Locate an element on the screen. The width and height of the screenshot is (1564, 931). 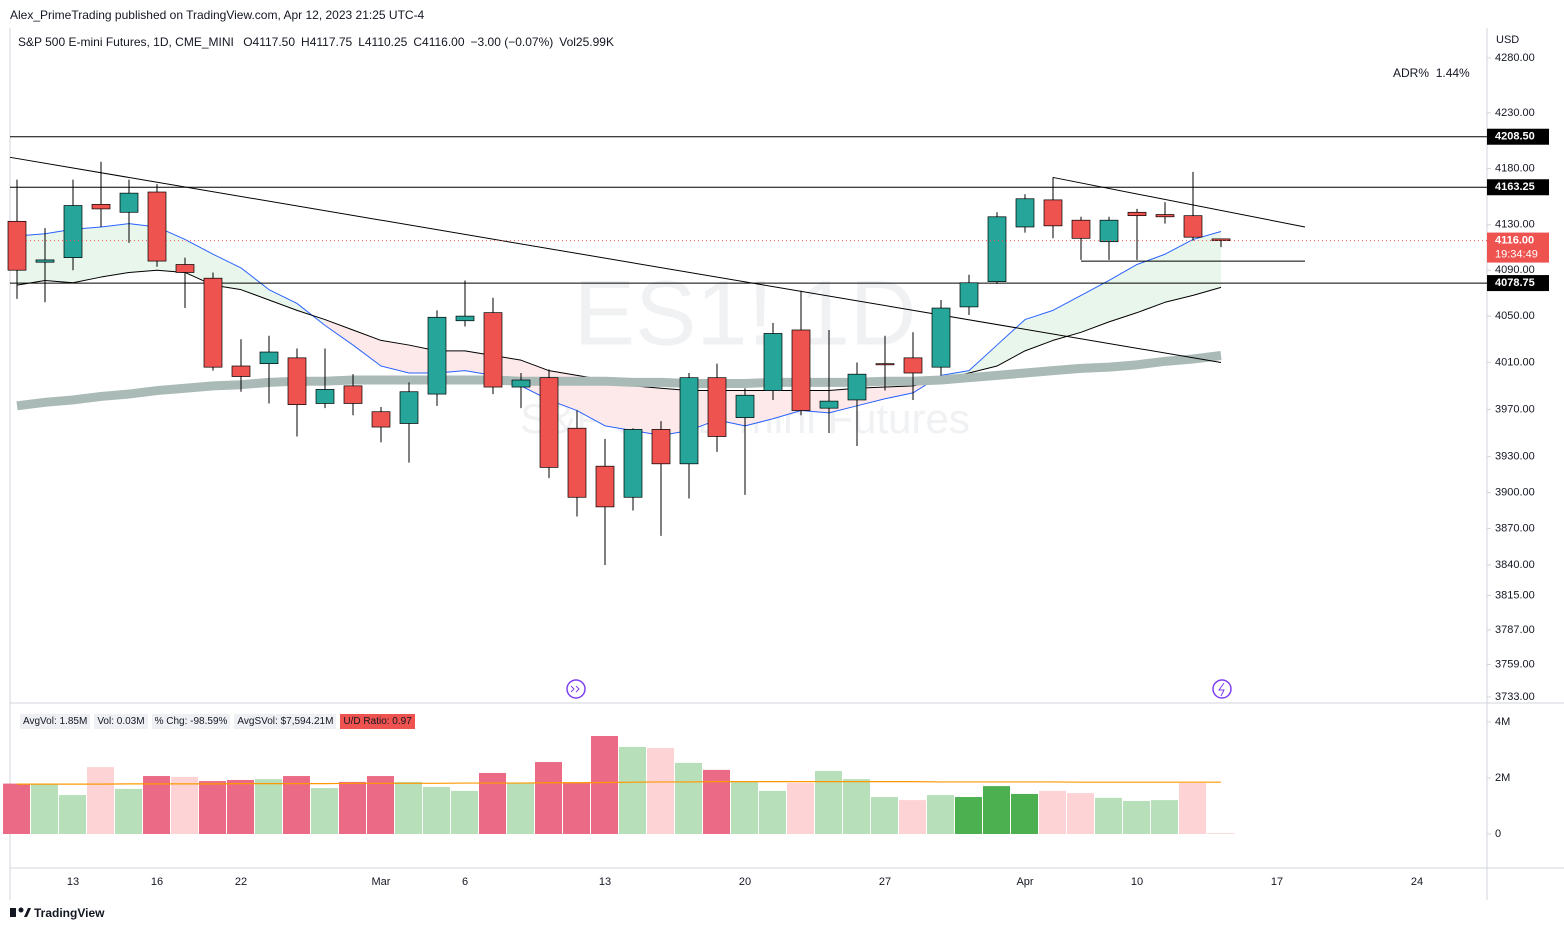
volume-badge: % Chg: -98.59% is located at coordinates (191, 721).